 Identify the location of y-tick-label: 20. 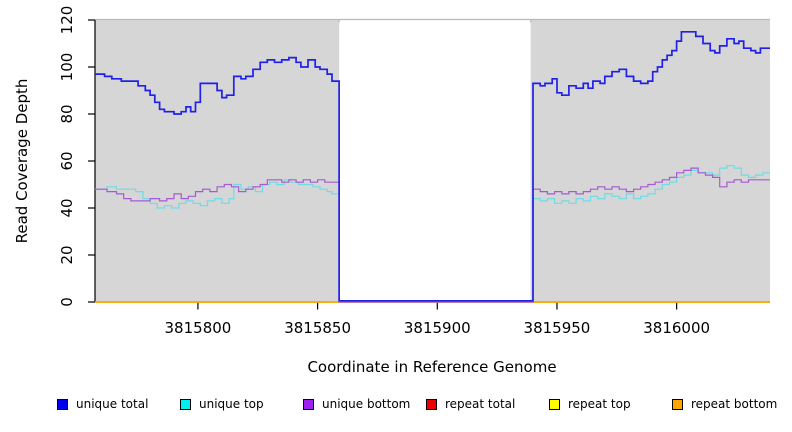
(67, 254).